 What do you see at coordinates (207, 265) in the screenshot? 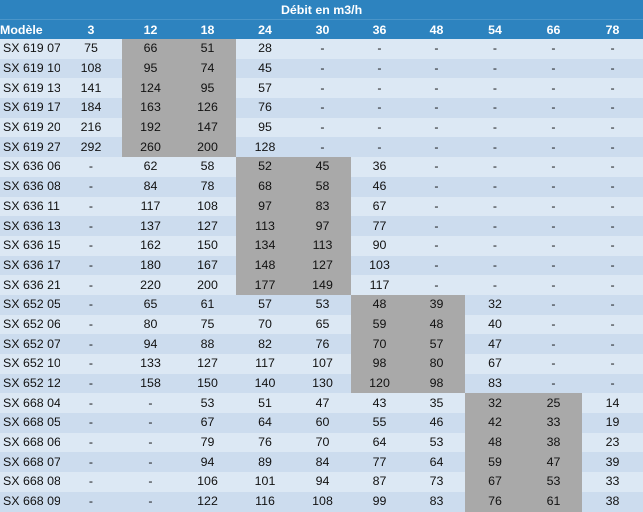
I see `flow-value-cell: 167` at bounding box center [207, 265].